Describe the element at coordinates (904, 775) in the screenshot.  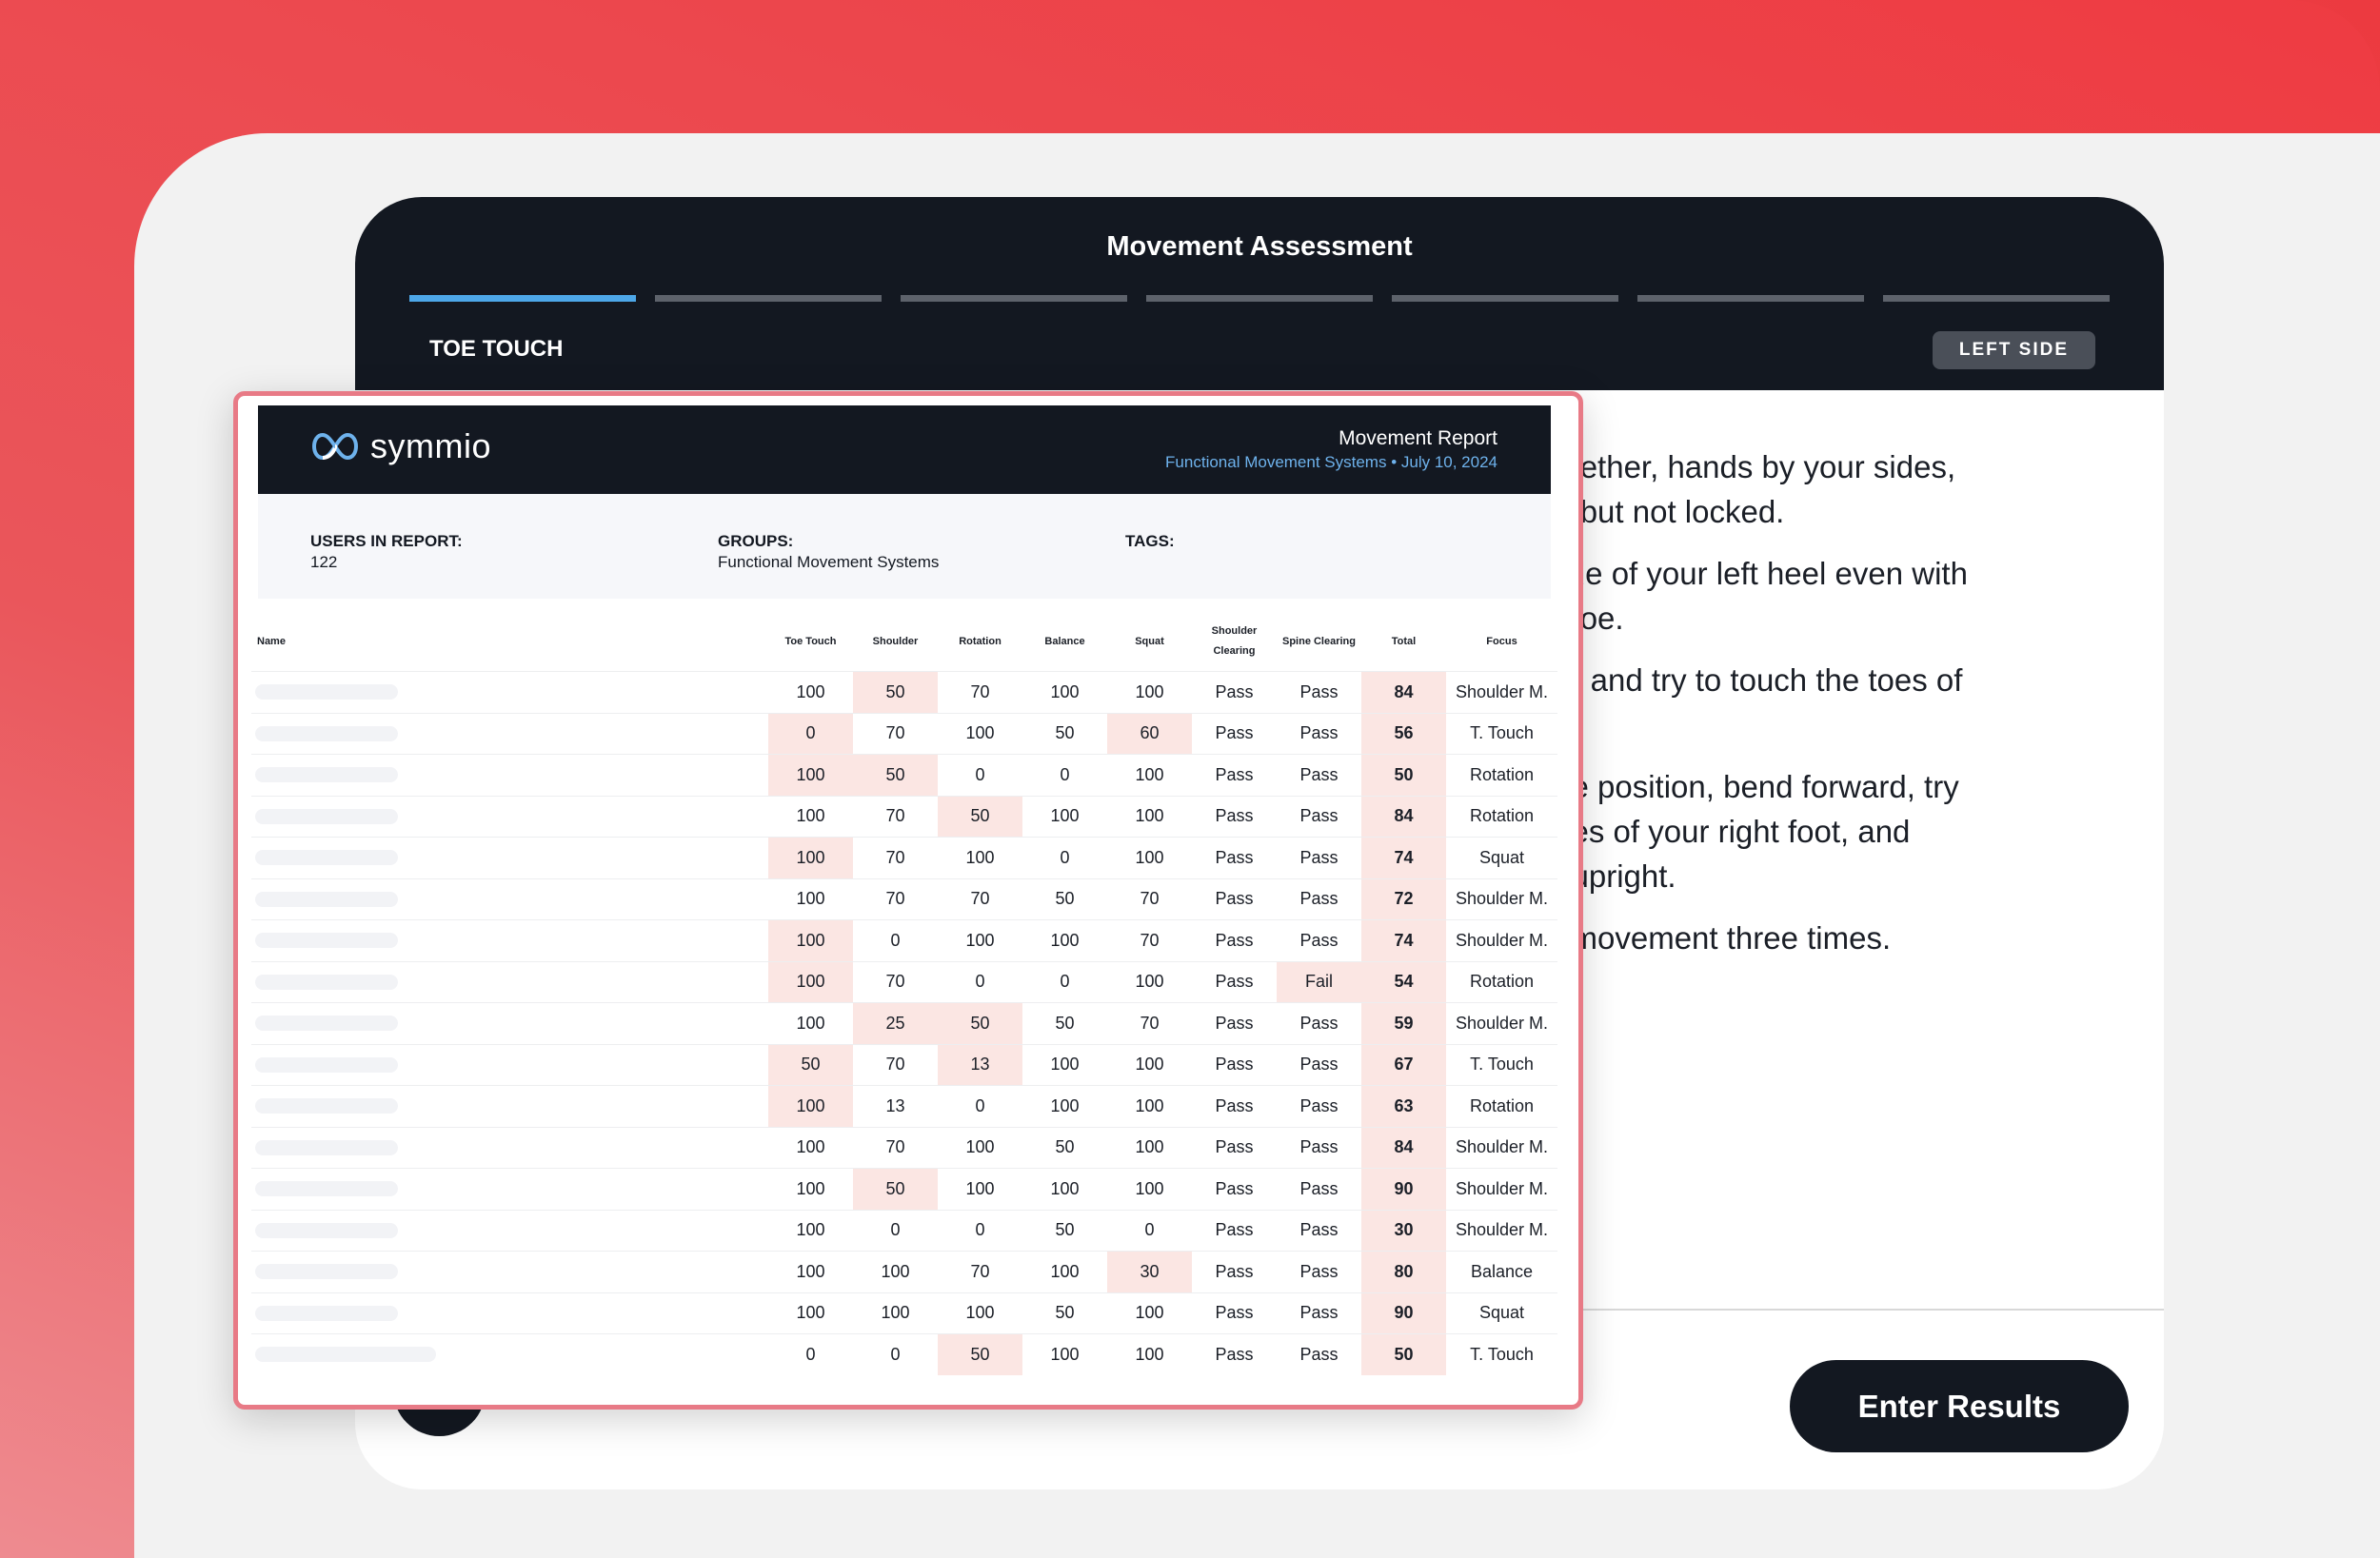
I see `table-row: 100 50 0 0 100 Pass Pass 50 Rotation` at that location.